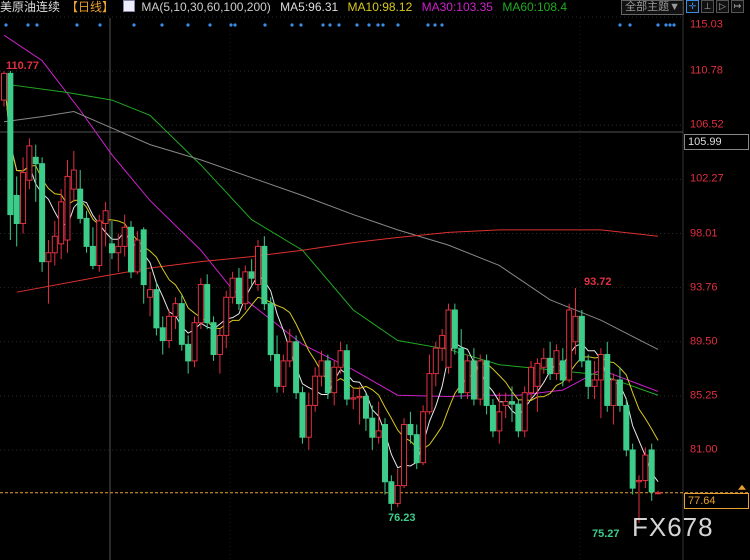 This screenshot has width=750, height=560. I want to click on ma-params: MA(5,10,30,60,100,200), so click(206, 7).